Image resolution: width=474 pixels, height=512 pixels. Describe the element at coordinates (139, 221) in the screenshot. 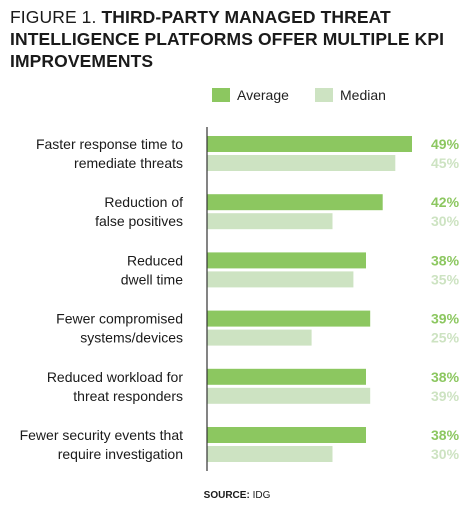

I see `category-label-1-1: false positives` at that location.